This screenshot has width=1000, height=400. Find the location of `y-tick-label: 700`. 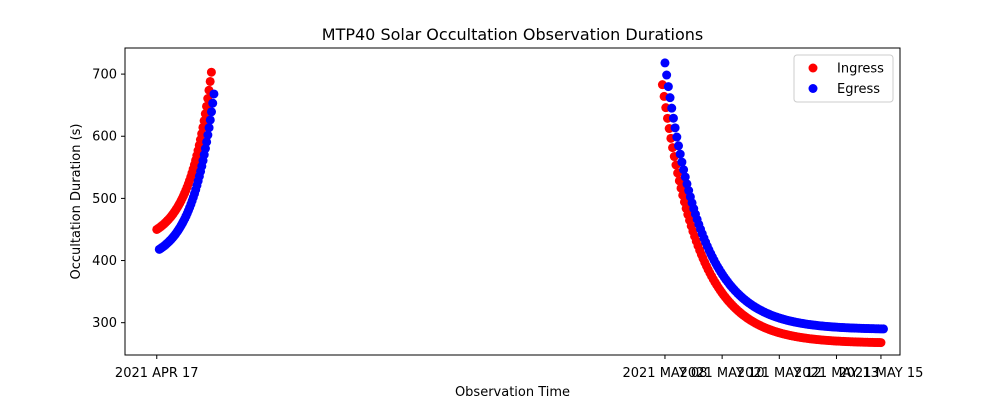

y-tick-label: 700 is located at coordinates (104, 75).